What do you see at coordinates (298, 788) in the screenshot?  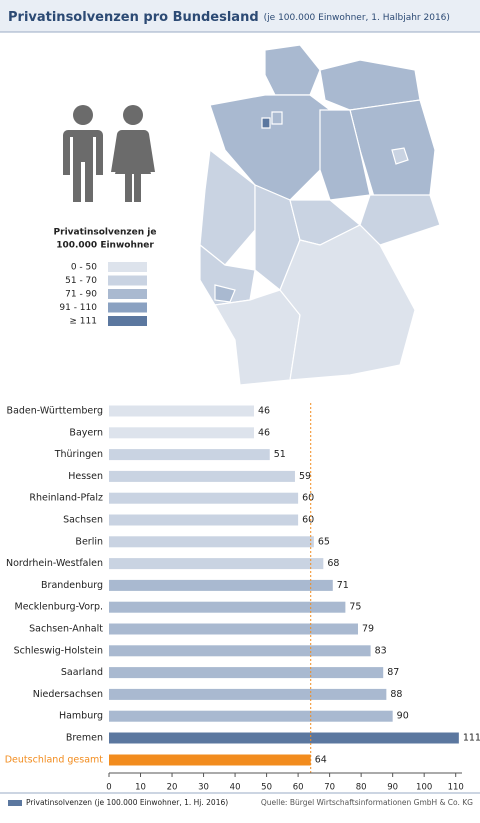 I see `x-tick-label: 60` at bounding box center [298, 788].